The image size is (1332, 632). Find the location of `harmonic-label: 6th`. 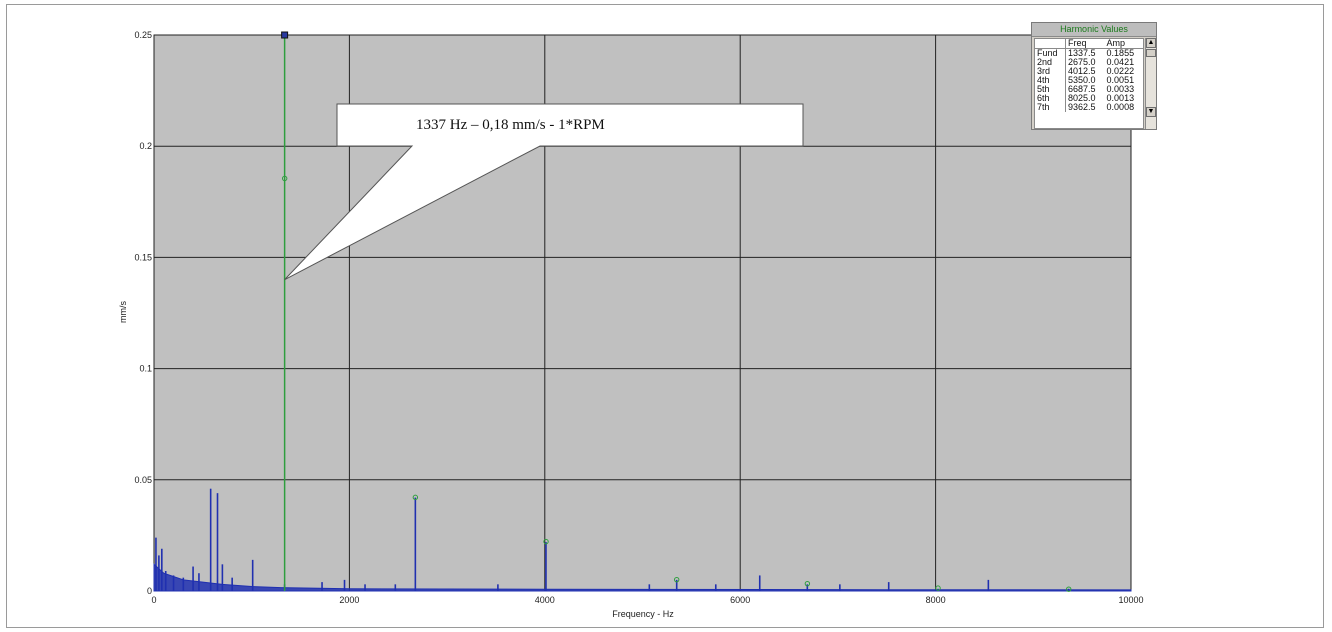

harmonic-label: 6th is located at coordinates (1050, 98).